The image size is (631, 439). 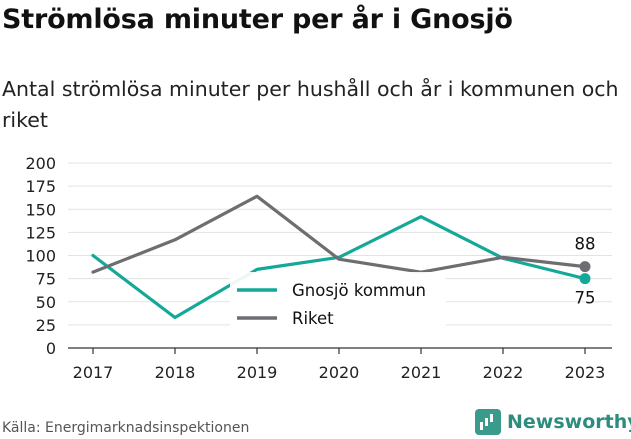 I want to click on brand-logo: Newsworthy, so click(x=553, y=422).